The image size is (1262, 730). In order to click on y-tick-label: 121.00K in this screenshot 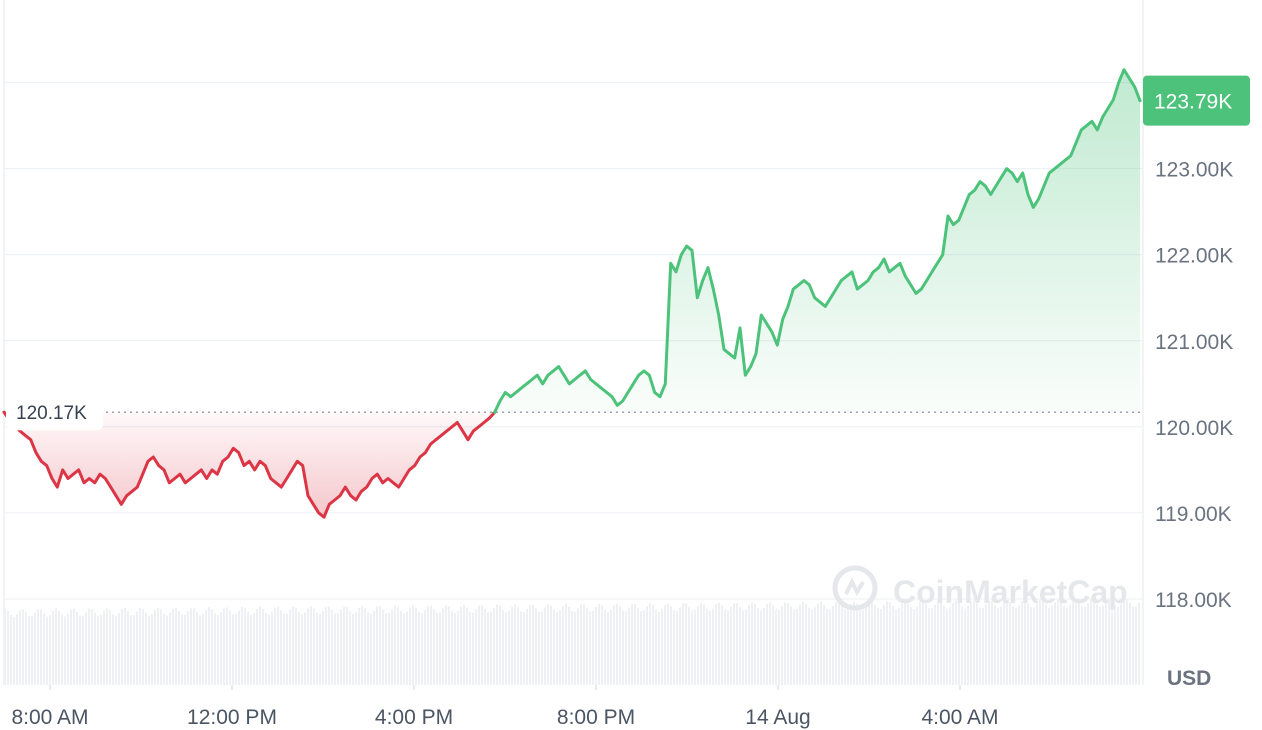, I will do `click(1194, 342)`.